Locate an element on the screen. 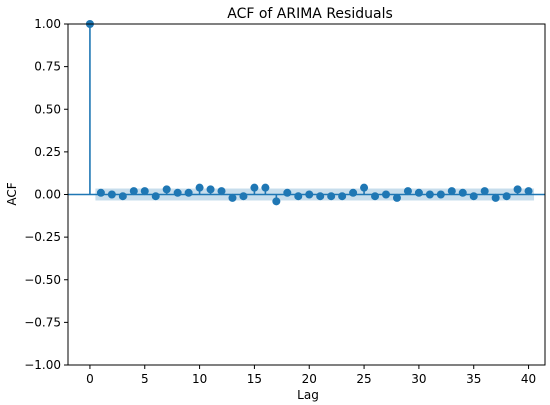 This screenshot has width=550, height=405. x-tick-label: 0 is located at coordinates (90, 379).